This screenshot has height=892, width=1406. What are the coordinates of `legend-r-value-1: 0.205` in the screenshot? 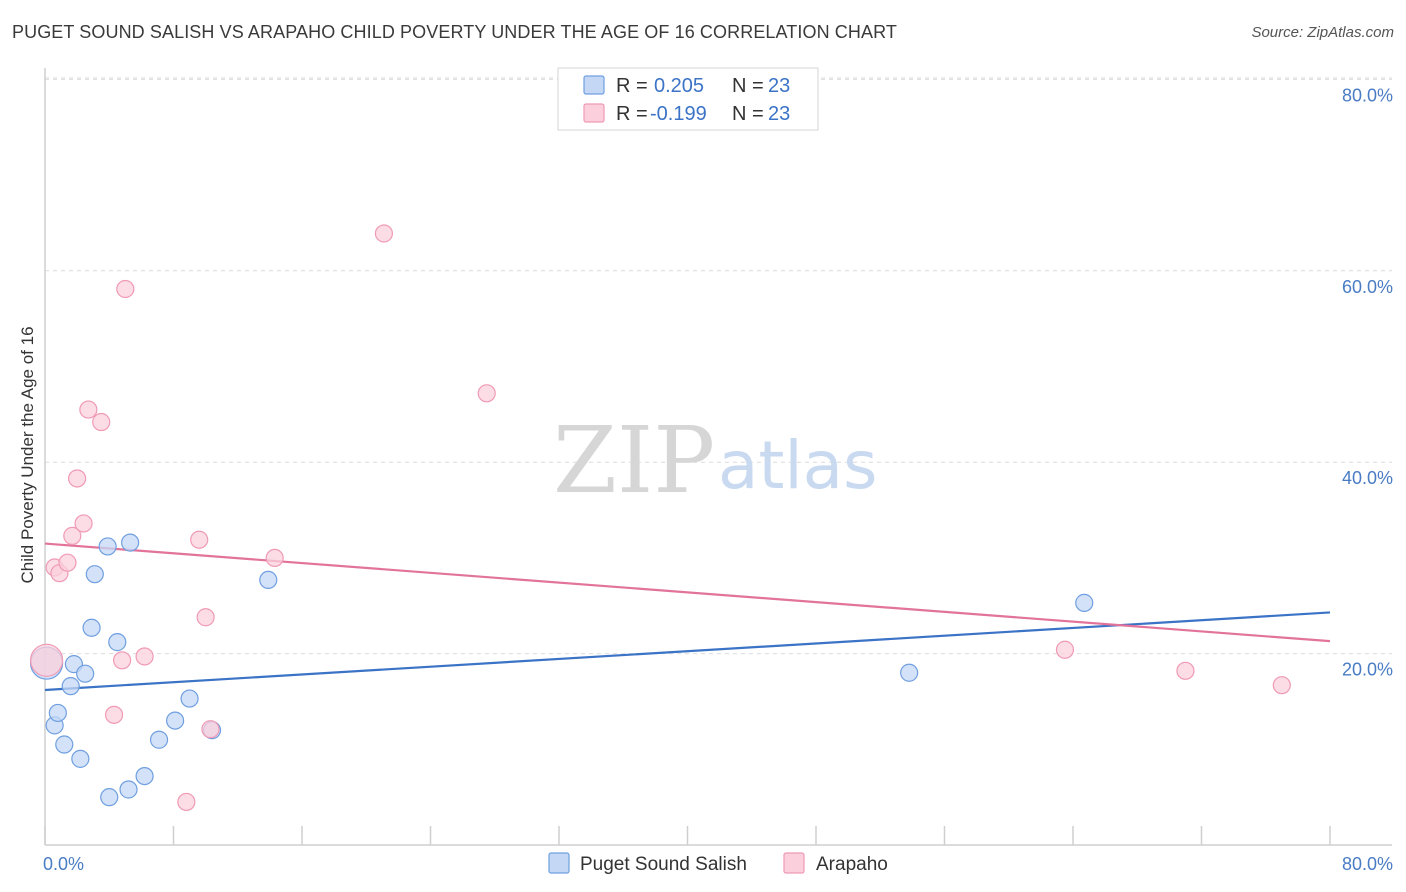 It's located at (679, 86).